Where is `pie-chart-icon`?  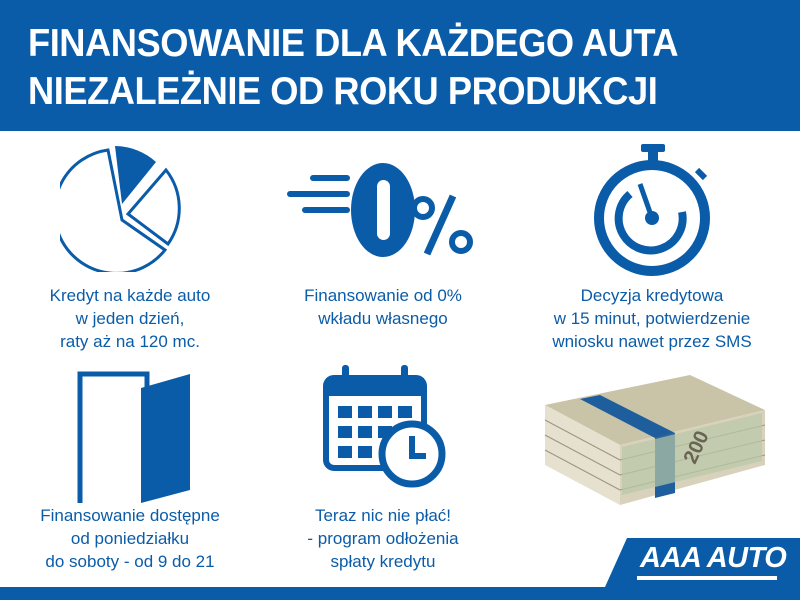
pie-chart-icon is located at coordinates (120, 209).